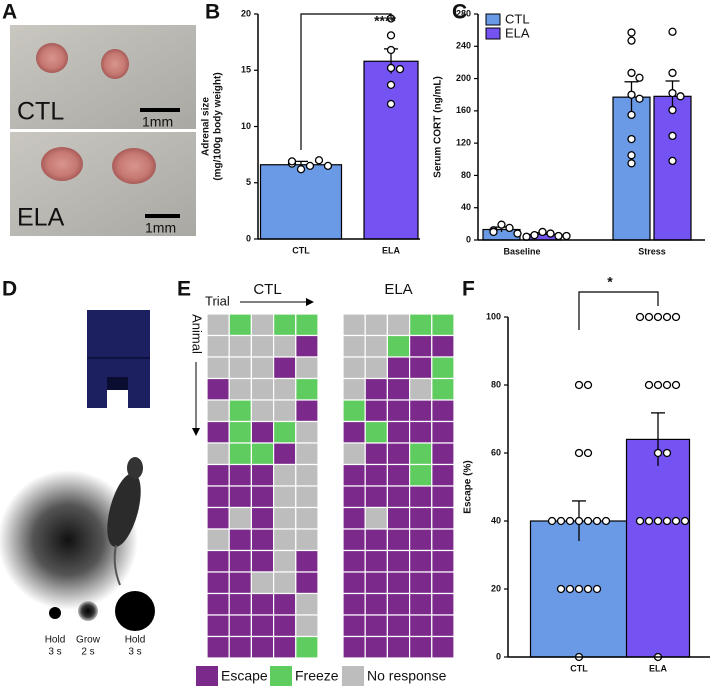 This screenshot has height=689, width=719. I want to click on panel-letter: A, so click(9, 12).